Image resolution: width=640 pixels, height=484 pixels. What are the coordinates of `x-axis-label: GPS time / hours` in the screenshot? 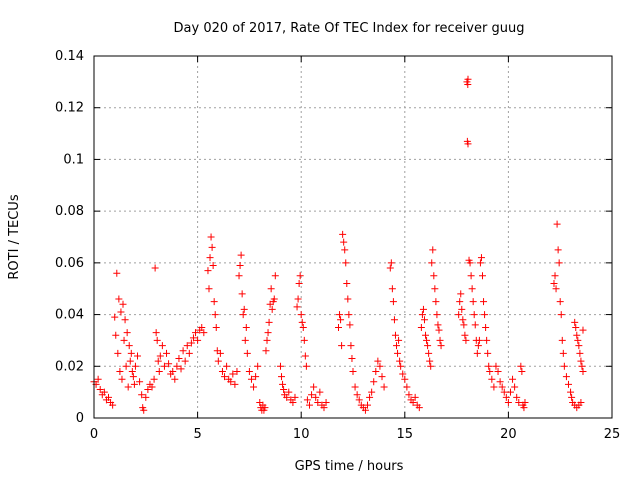 It's located at (349, 466).